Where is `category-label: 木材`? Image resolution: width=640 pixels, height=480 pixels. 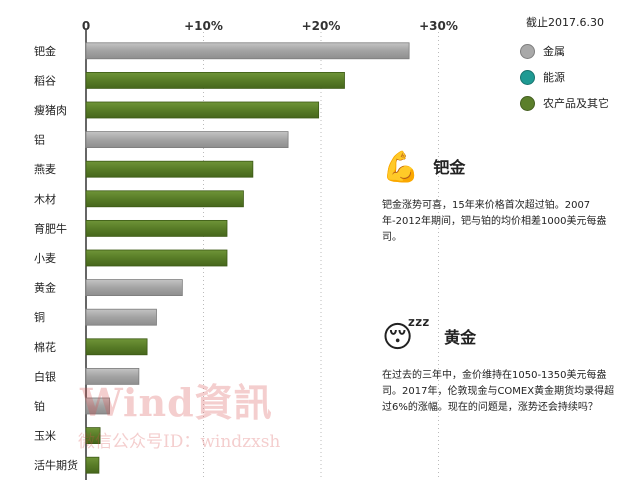 category-label: 木材 is located at coordinates (45, 199).